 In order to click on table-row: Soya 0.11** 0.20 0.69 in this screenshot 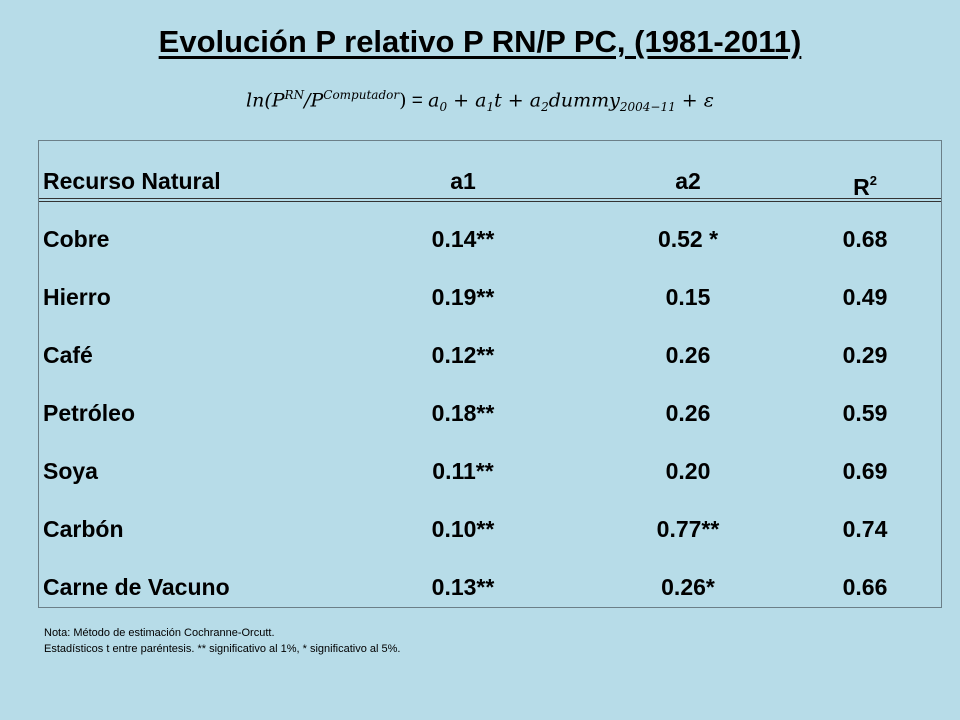, I will do `click(490, 471)`.